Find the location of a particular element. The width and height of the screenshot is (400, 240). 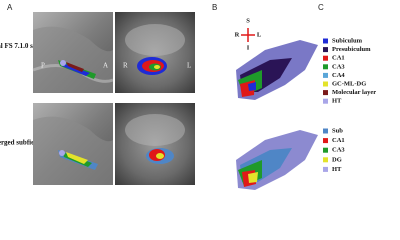

panel-label: B is located at coordinates (214, 7).